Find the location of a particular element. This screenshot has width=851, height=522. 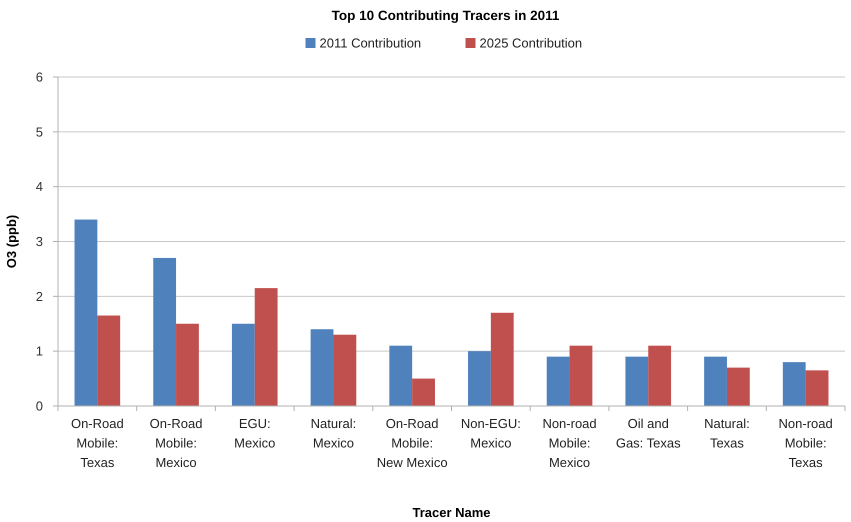

x-tick-label: Natural: Mexico is located at coordinates (333, 433).